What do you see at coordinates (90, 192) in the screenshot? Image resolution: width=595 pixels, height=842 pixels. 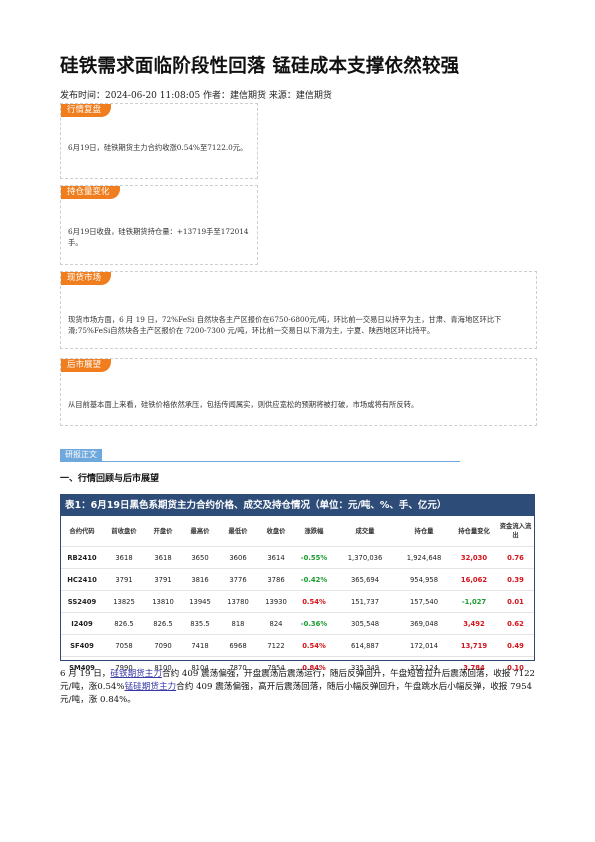 I see `position-tag: 持仓量变化` at bounding box center [90, 192].